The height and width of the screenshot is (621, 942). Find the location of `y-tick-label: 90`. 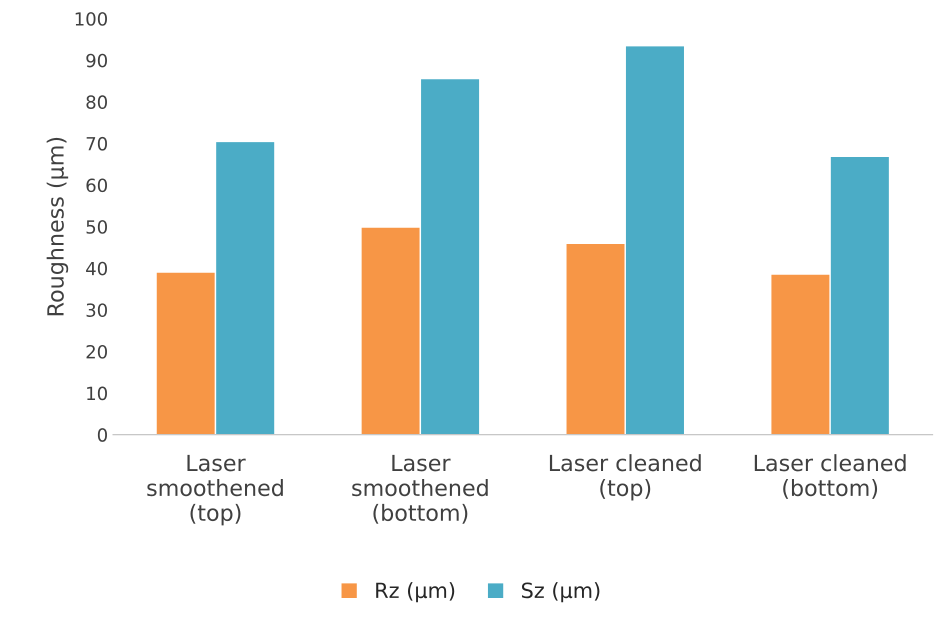

y-tick-label: 90 is located at coordinates (96, 61).